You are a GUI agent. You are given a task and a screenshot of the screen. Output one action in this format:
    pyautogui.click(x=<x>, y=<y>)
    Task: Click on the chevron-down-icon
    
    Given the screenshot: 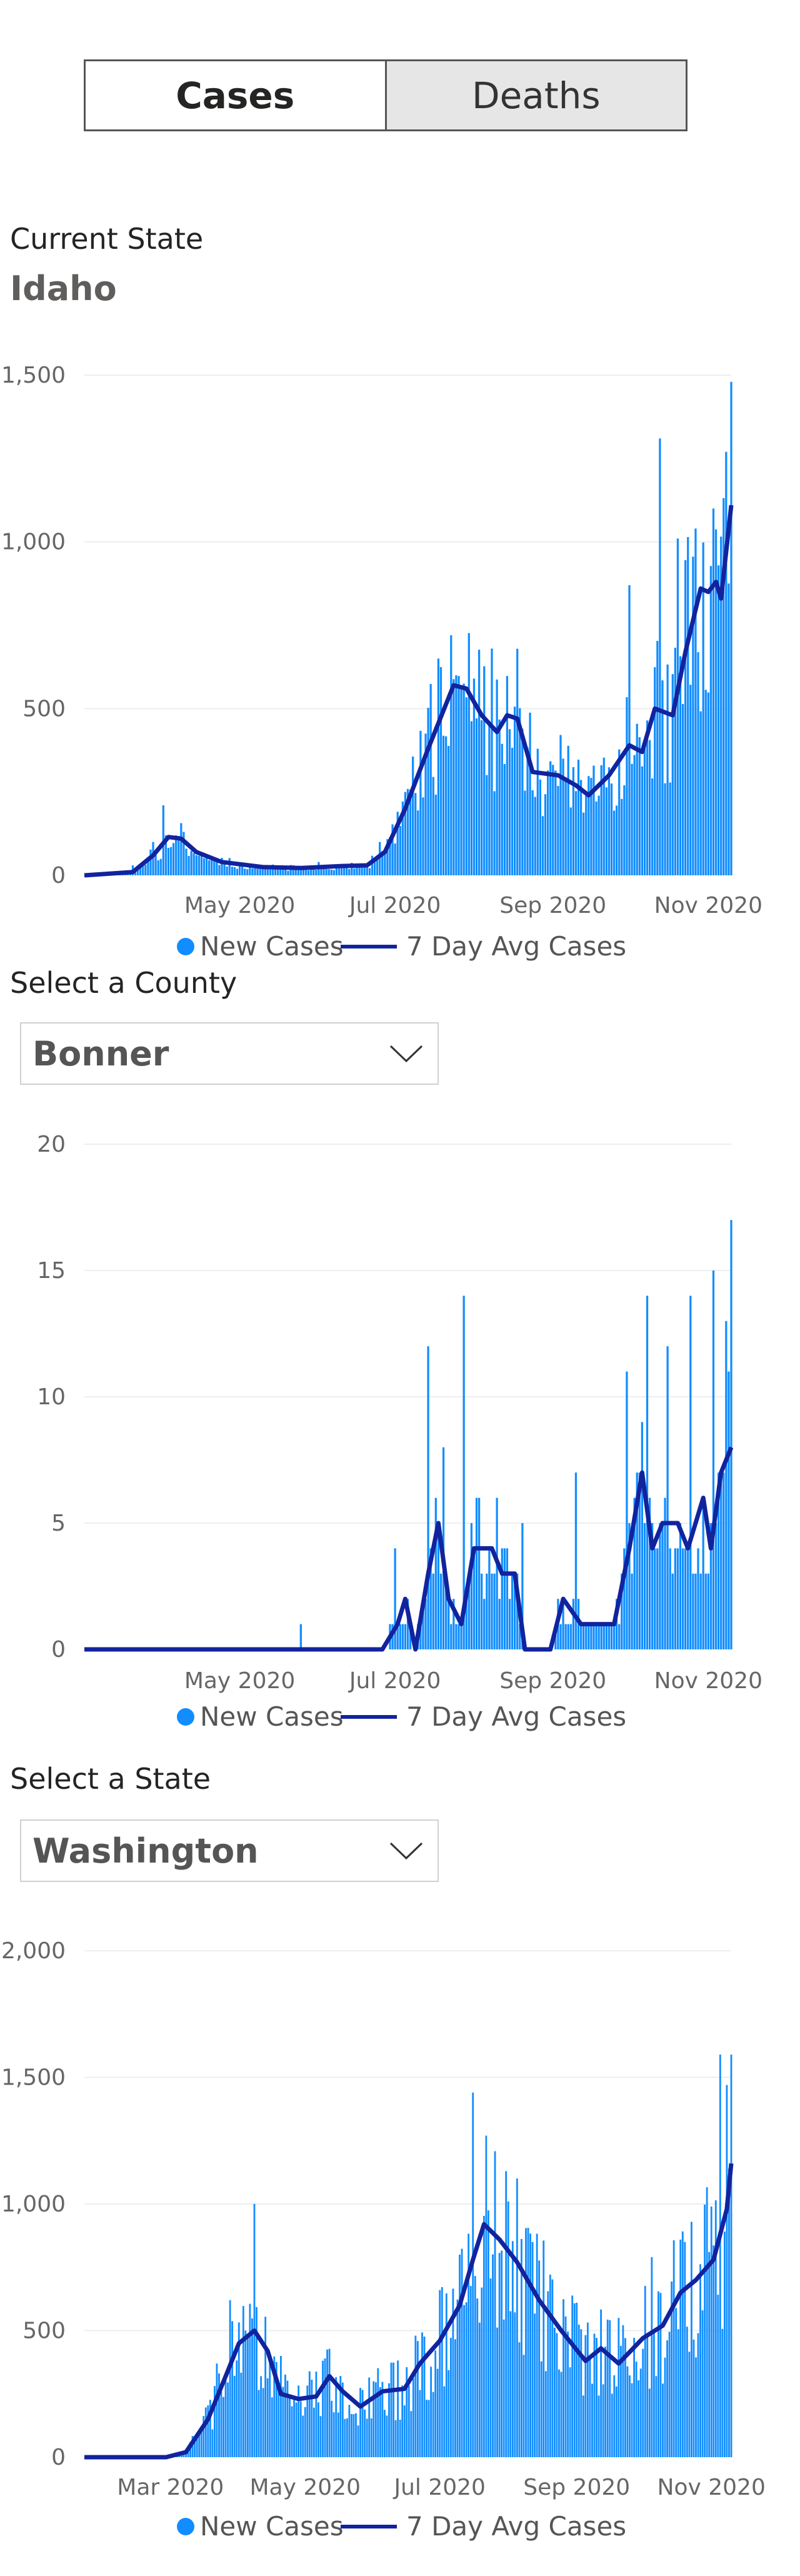 What is the action you would take?
    pyautogui.click(x=407, y=1053)
    